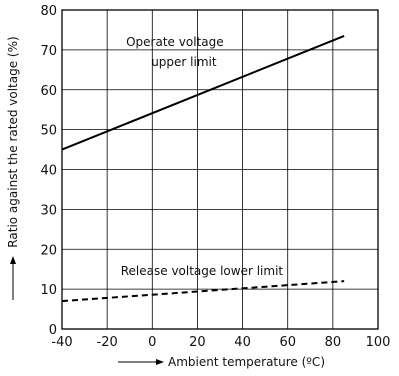 This screenshot has height=376, width=399. What do you see at coordinates (48, 210) in the screenshot?
I see `y-tick-label: 30` at bounding box center [48, 210].